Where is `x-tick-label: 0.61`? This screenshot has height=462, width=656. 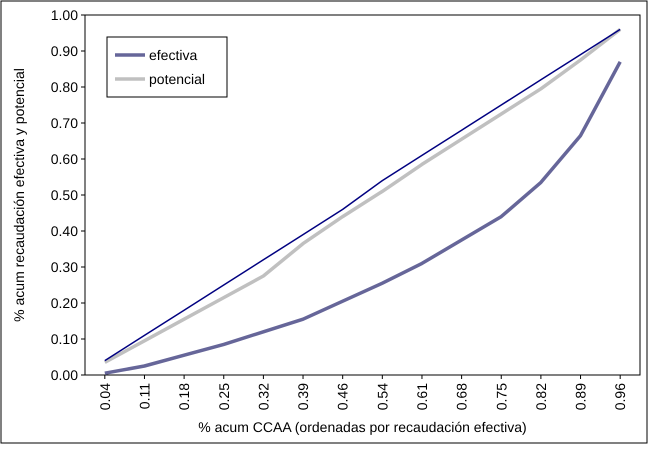 x-tick-label: 0.61 is located at coordinates (422, 396).